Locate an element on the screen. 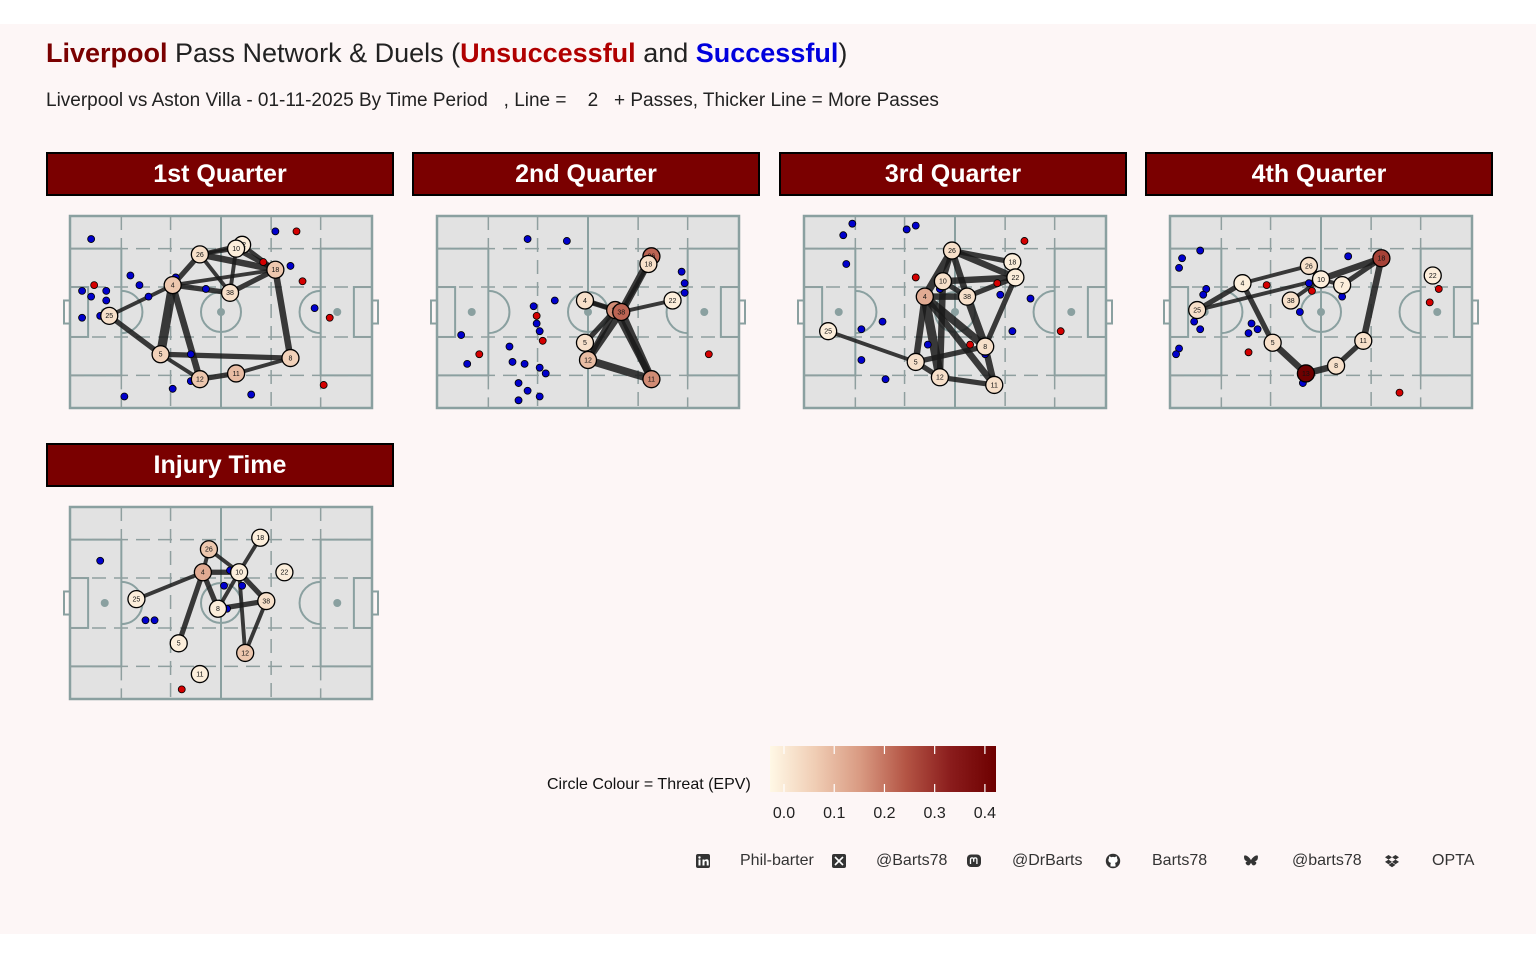 The image size is (1536, 960). pitch-2nd-quarter: 4261822103851211 is located at coordinates (588, 312).